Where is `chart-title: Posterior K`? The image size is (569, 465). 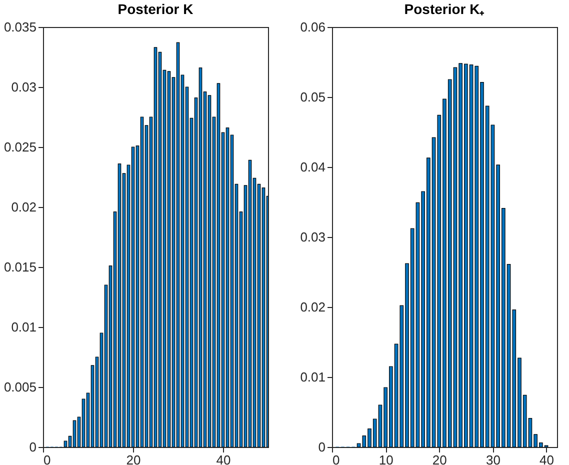 chart-title: Posterior K is located at coordinates (156, 9).